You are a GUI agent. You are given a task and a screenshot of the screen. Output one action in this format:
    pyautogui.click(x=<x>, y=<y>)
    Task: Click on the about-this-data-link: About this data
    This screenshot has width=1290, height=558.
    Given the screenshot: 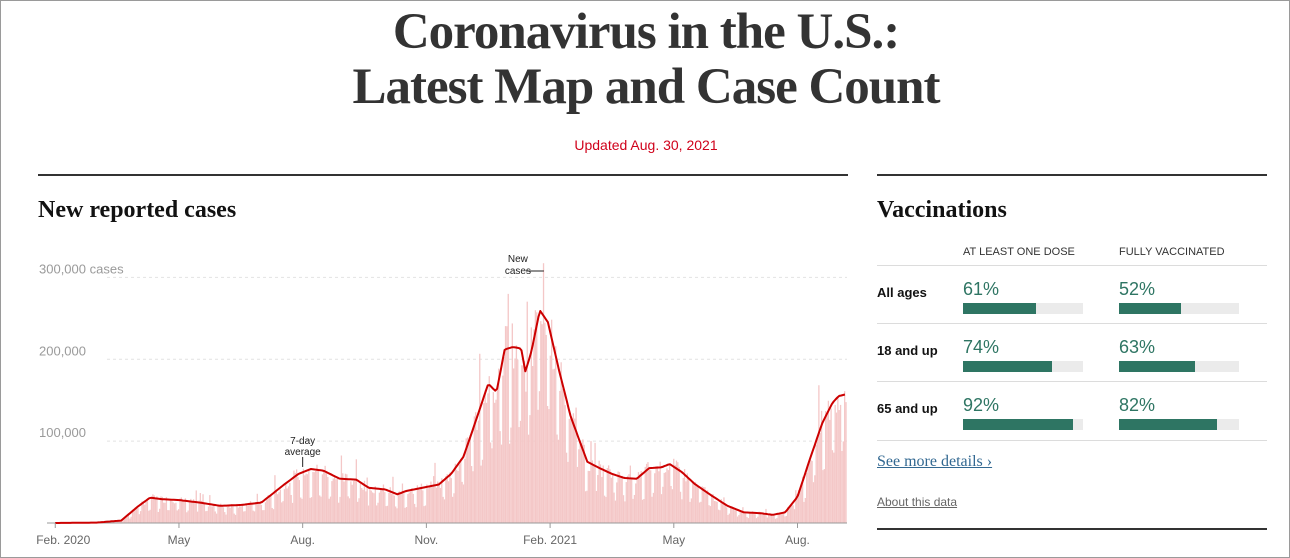 What is the action you would take?
    pyautogui.click(x=917, y=502)
    